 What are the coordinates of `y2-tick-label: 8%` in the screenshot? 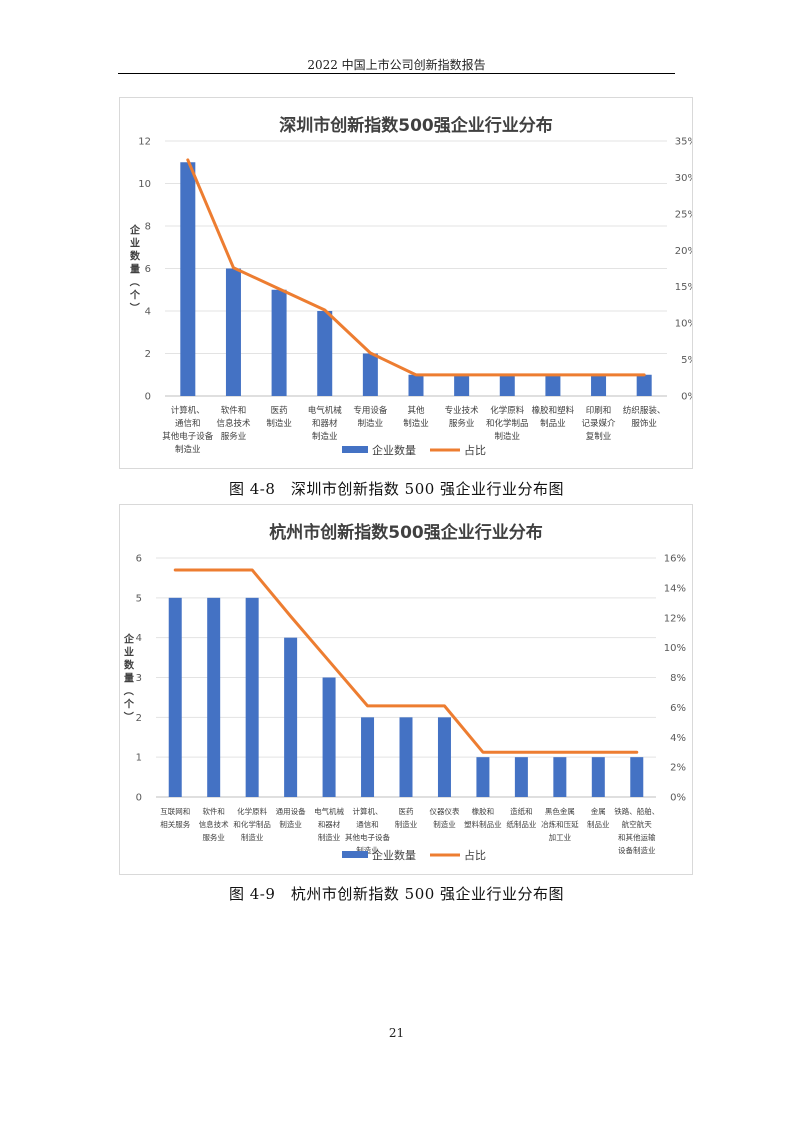 It's located at (678, 678).